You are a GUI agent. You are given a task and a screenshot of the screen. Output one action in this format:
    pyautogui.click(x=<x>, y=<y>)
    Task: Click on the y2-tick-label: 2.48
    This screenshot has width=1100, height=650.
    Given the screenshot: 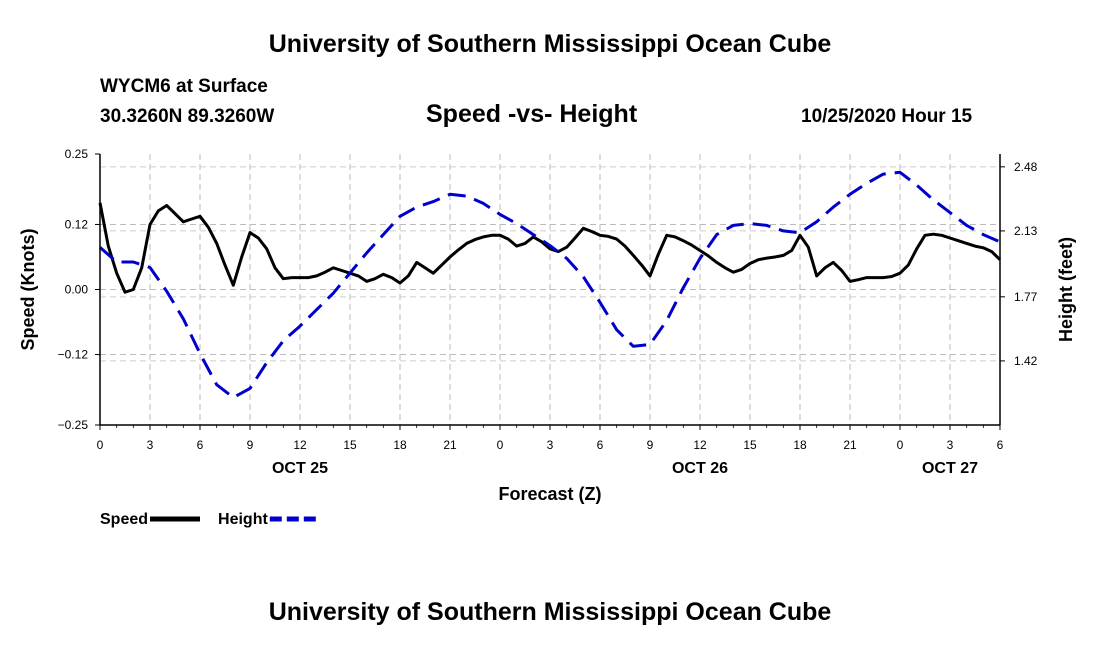 What is the action you would take?
    pyautogui.click(x=1026, y=167)
    